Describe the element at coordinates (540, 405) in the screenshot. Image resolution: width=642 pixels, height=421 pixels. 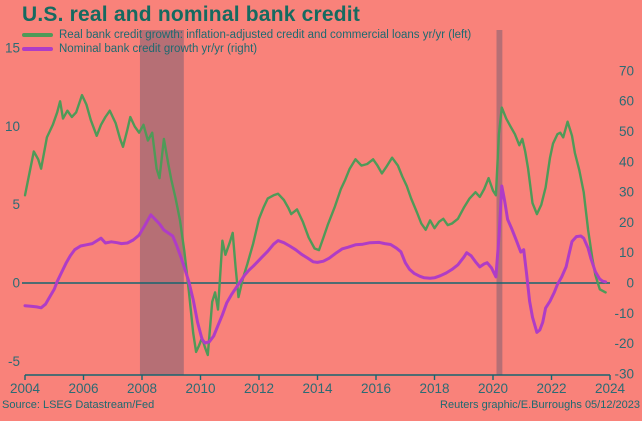
I see `credit-note: Reuters graphic/E.Burroughs 05/12/2023` at that location.